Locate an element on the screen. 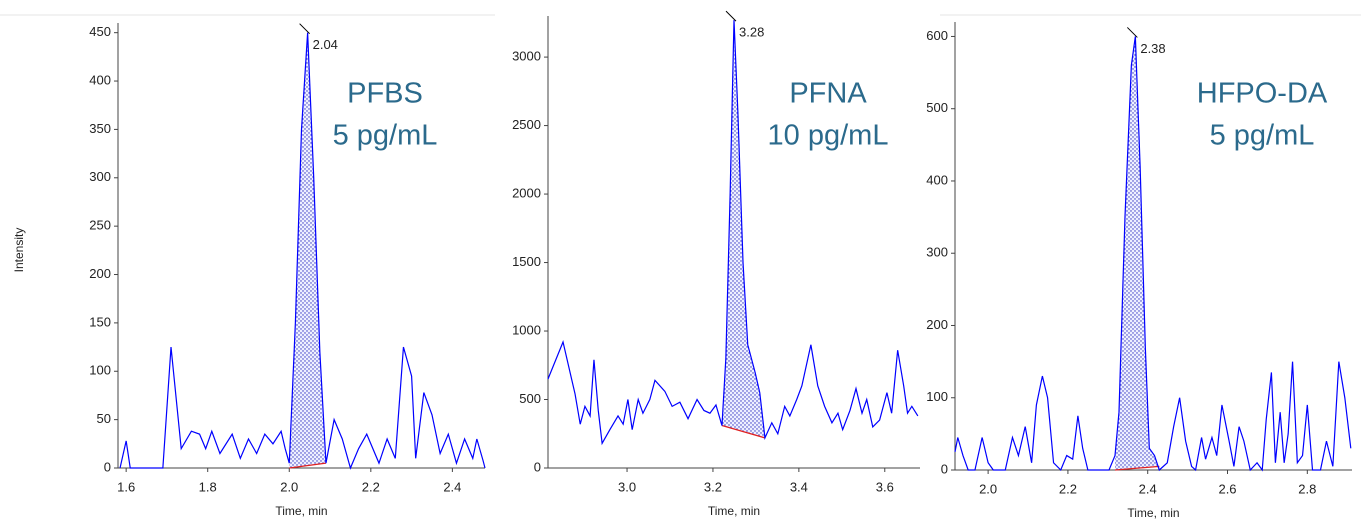 This screenshot has width=1361, height=524. y-tick-label: 2500 is located at coordinates (526, 124).